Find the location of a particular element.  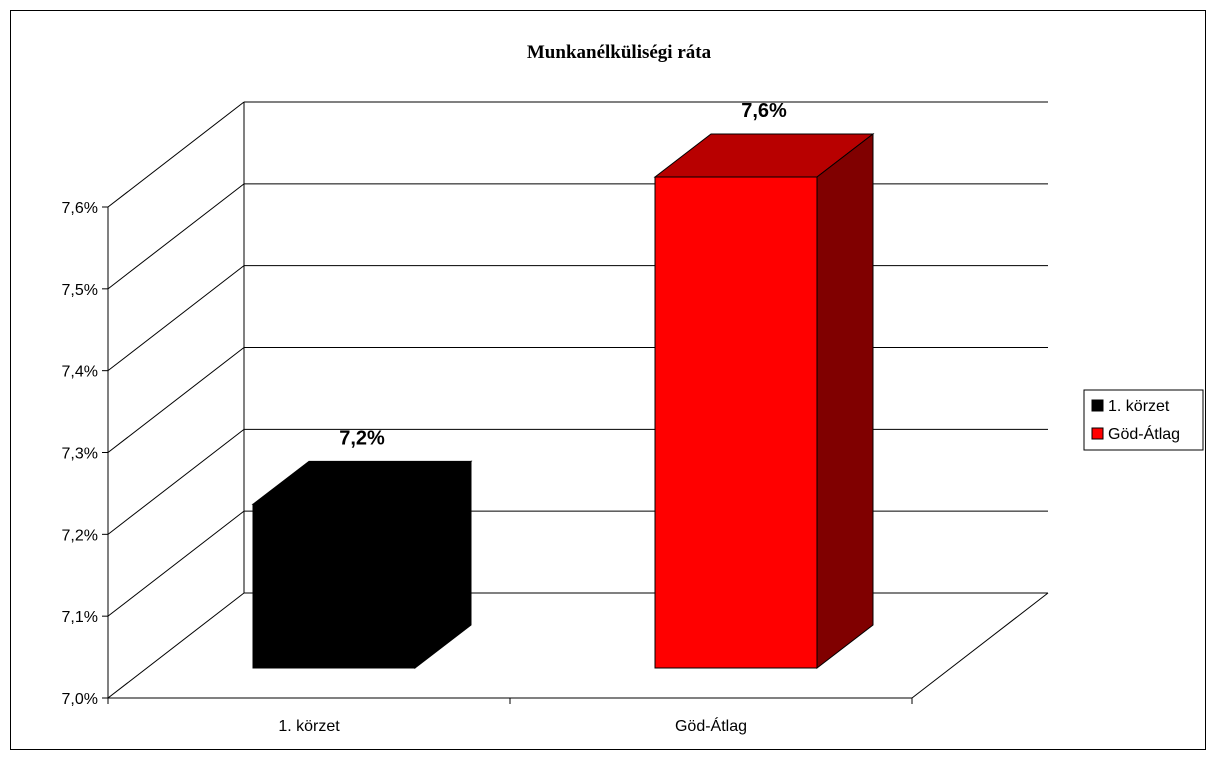

chart-title: Munkanélküliségi ráta is located at coordinates (619, 52).